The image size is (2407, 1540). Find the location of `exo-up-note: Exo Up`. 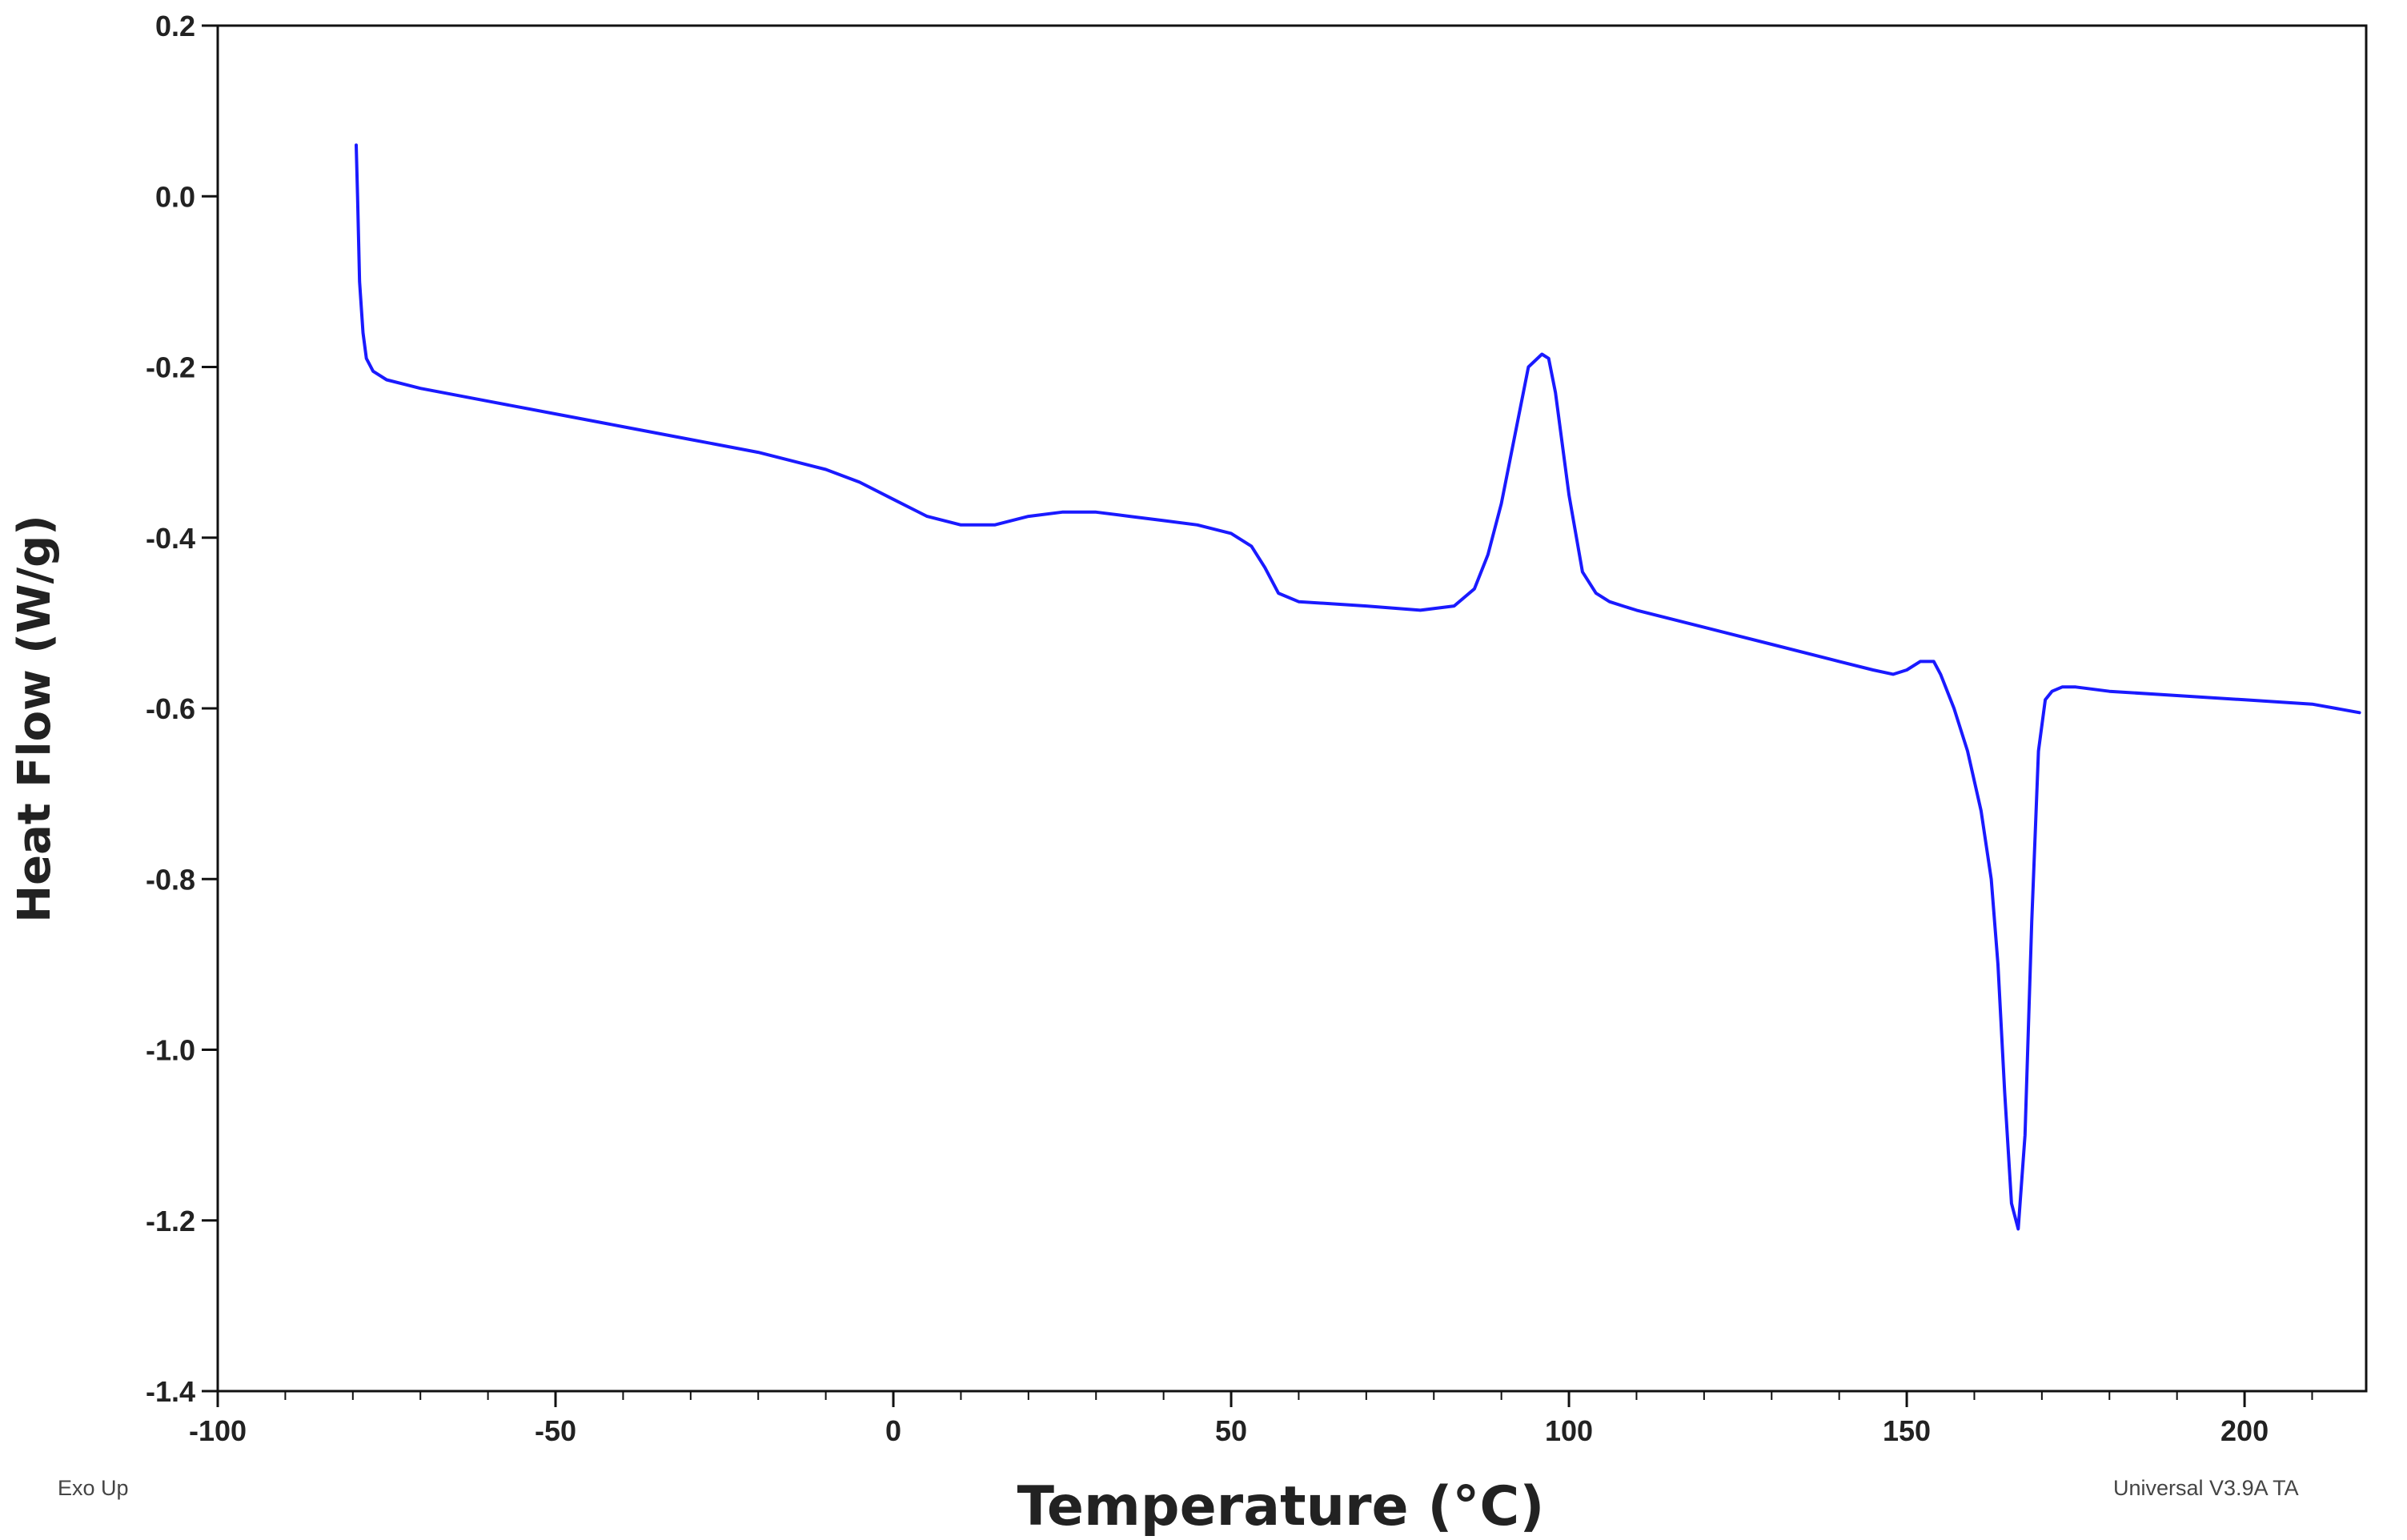

exo-up-note: Exo Up is located at coordinates (93, 1488).